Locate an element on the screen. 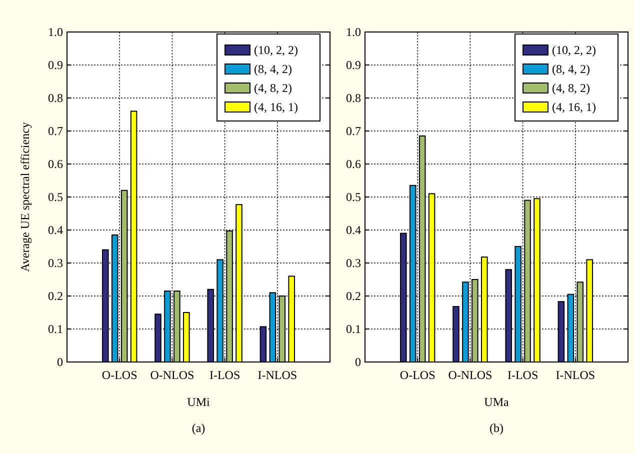 This screenshot has width=635, height=454. x-axis-title: UMi is located at coordinates (198, 402).